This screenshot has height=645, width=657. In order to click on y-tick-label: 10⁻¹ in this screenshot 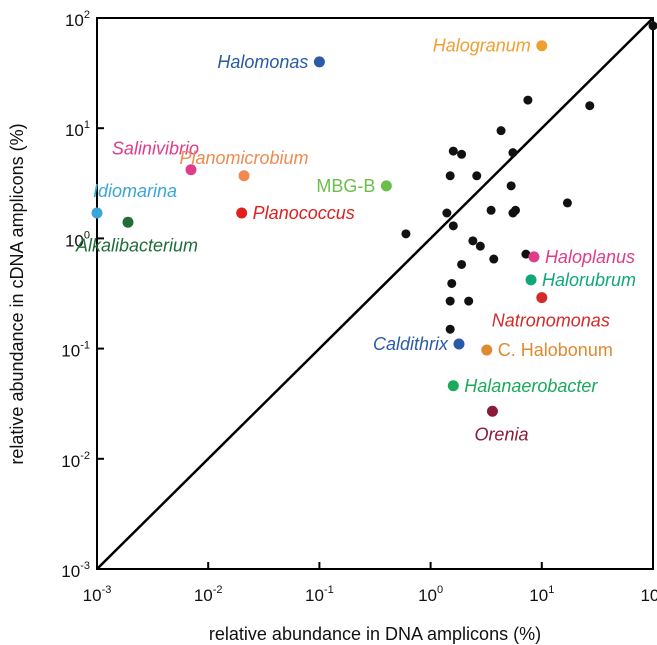, I will do `click(75, 350)`.